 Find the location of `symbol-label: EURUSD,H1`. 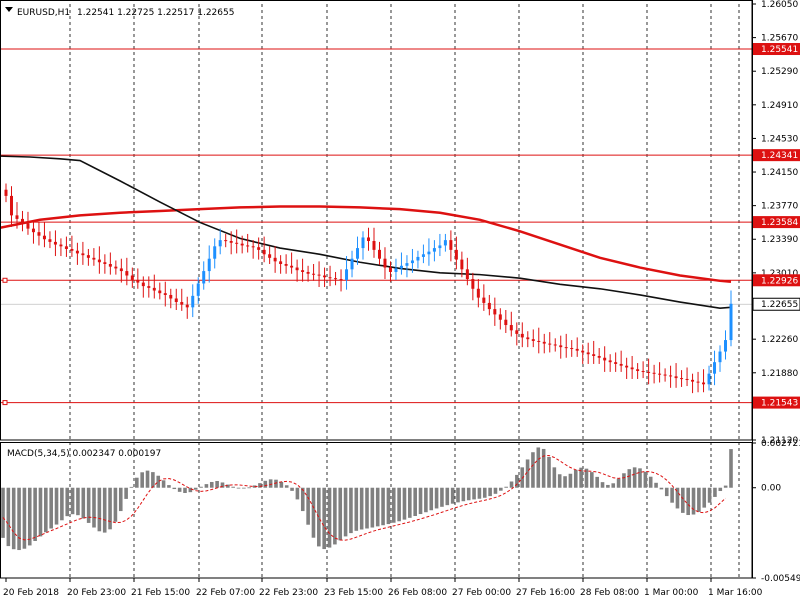

symbol-label: EURUSD,H1 is located at coordinates (43, 13).